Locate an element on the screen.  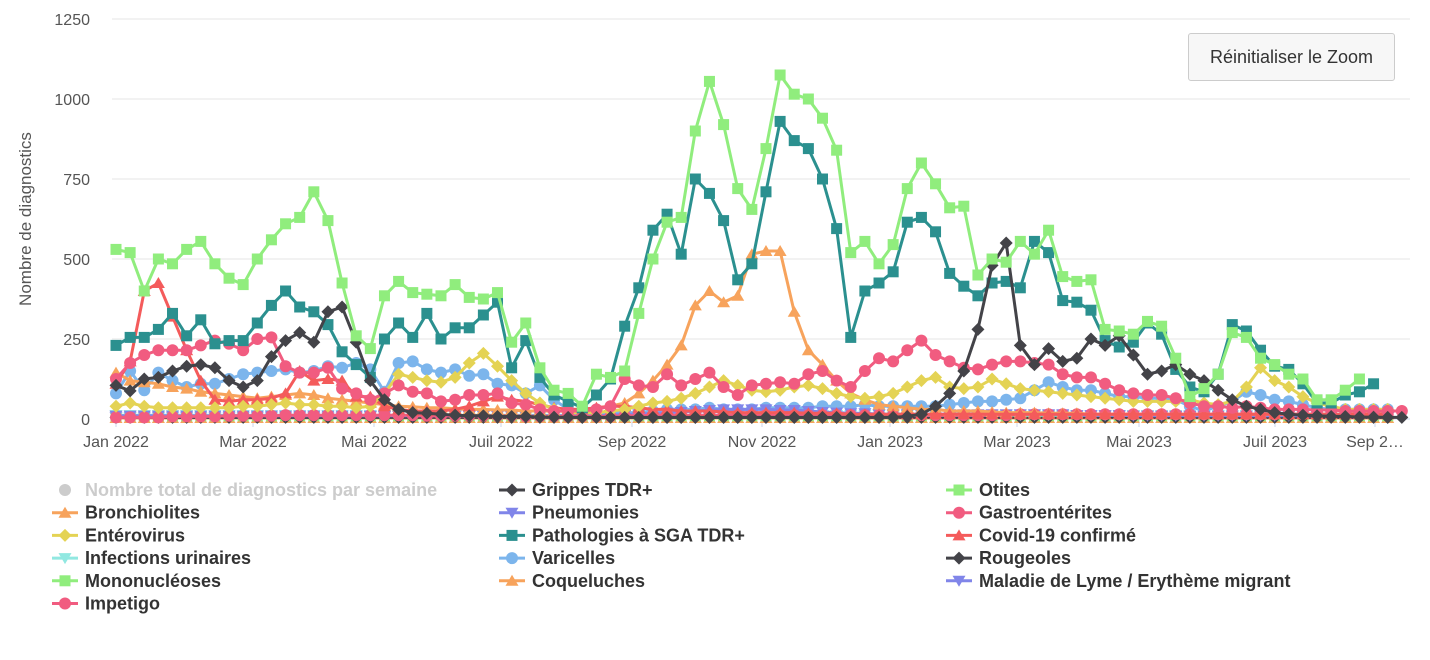
reset-zoom-button: Réinitialiser le Zoom is located at coordinates (1291, 57).